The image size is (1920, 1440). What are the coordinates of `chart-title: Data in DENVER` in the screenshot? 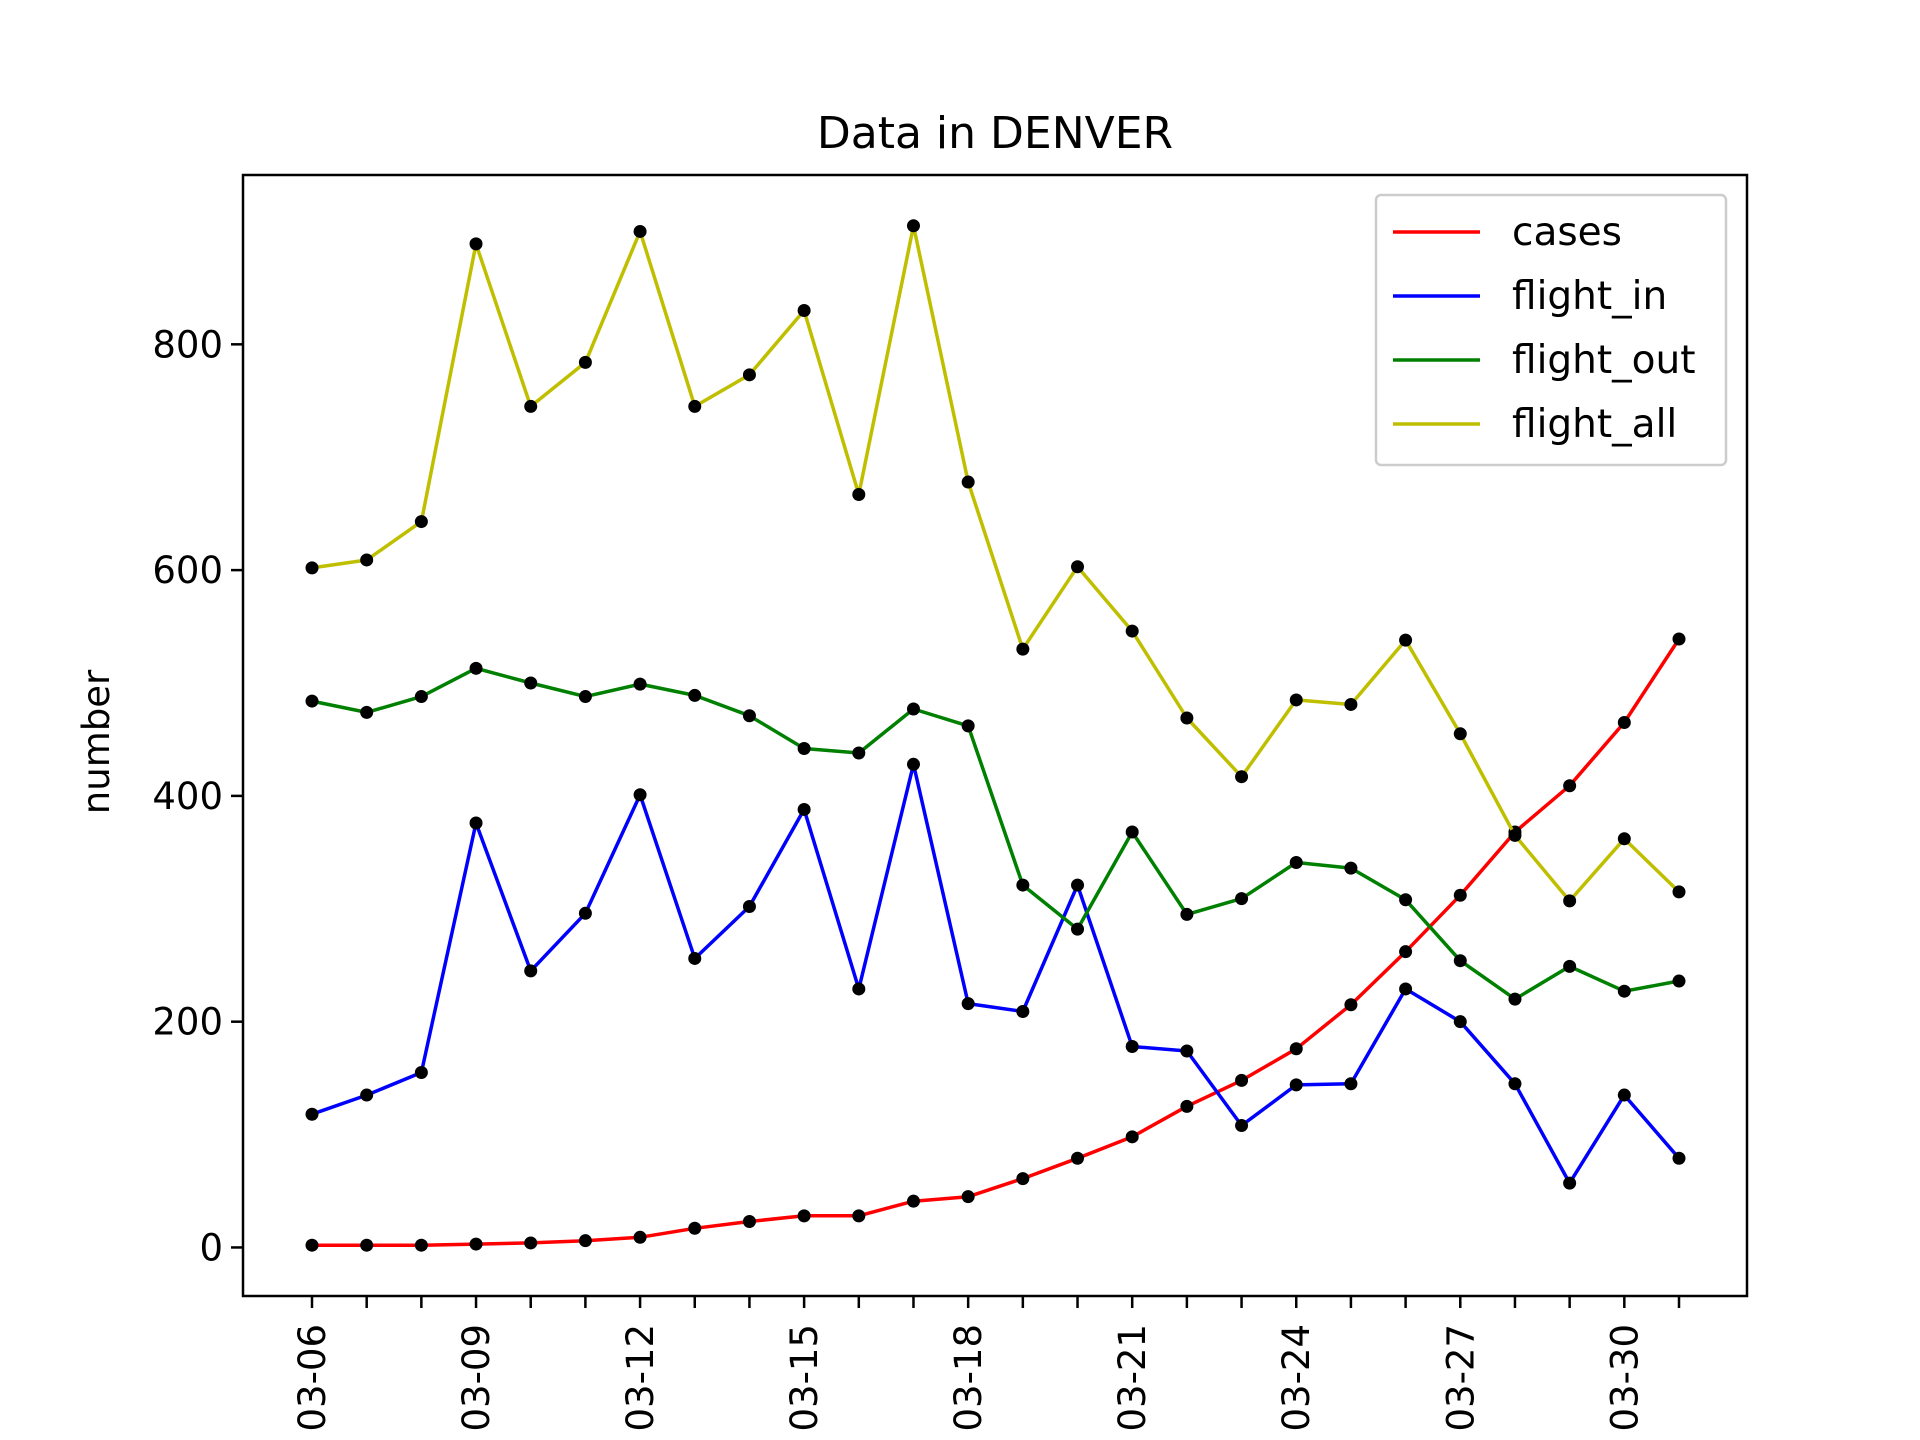 It's located at (995, 133).